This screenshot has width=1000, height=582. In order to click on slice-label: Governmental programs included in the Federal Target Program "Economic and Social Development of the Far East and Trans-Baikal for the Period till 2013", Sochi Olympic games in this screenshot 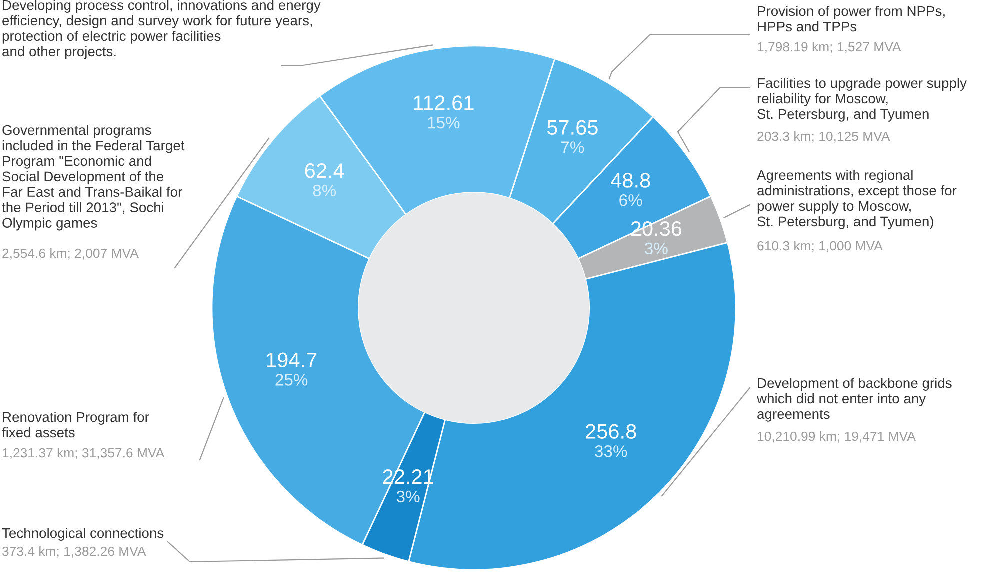, I will do `click(93, 178)`.